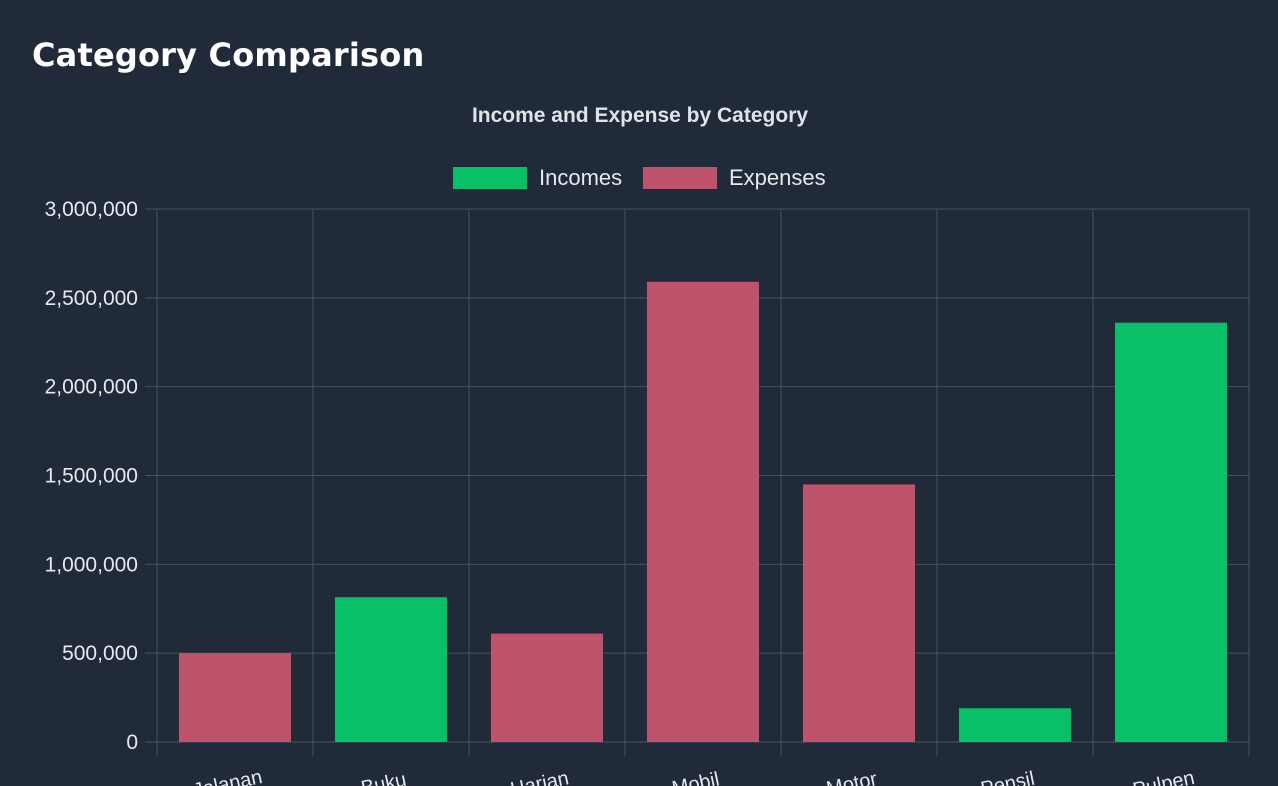 The width and height of the screenshot is (1278, 786). Describe the element at coordinates (228, 55) in the screenshot. I see `page-title: Category Comparison` at that location.